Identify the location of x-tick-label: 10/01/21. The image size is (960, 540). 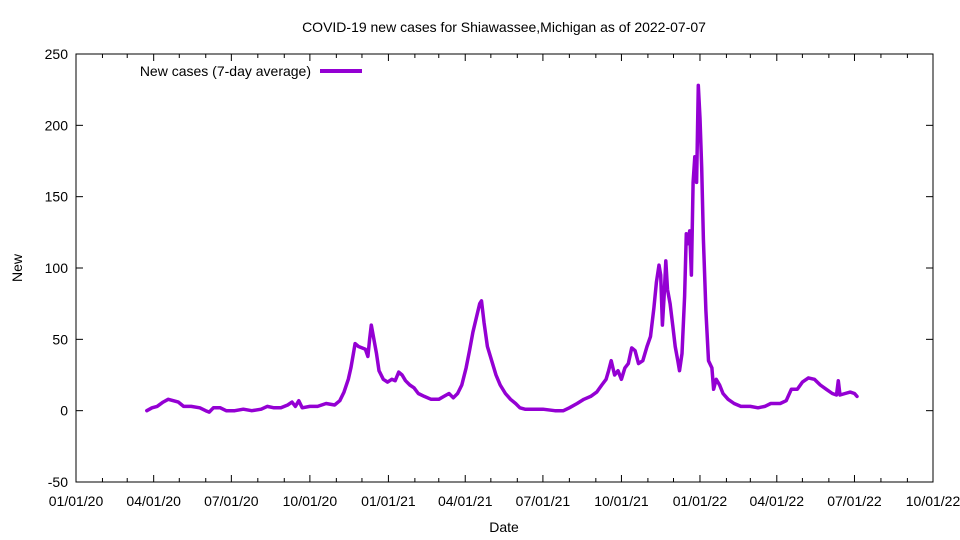
(621, 501).